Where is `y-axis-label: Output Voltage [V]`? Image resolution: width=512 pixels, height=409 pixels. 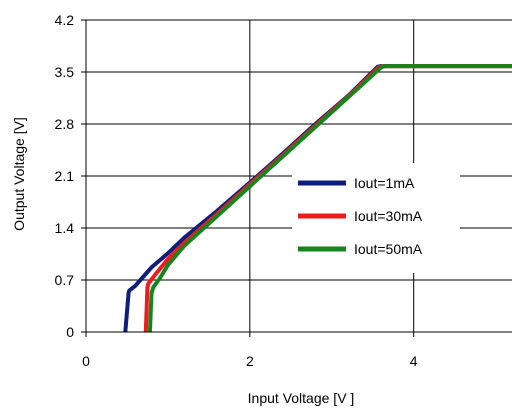
y-axis-label: Output Voltage [V] is located at coordinates (19, 174).